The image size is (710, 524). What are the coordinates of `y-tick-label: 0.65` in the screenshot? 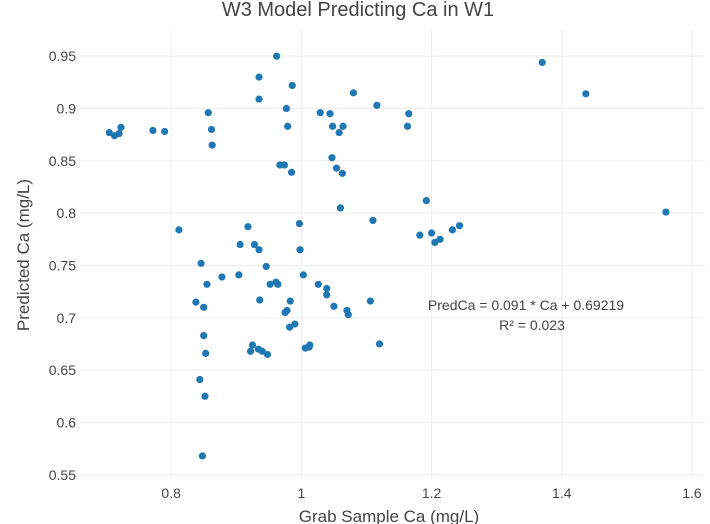 It's located at (62, 370).